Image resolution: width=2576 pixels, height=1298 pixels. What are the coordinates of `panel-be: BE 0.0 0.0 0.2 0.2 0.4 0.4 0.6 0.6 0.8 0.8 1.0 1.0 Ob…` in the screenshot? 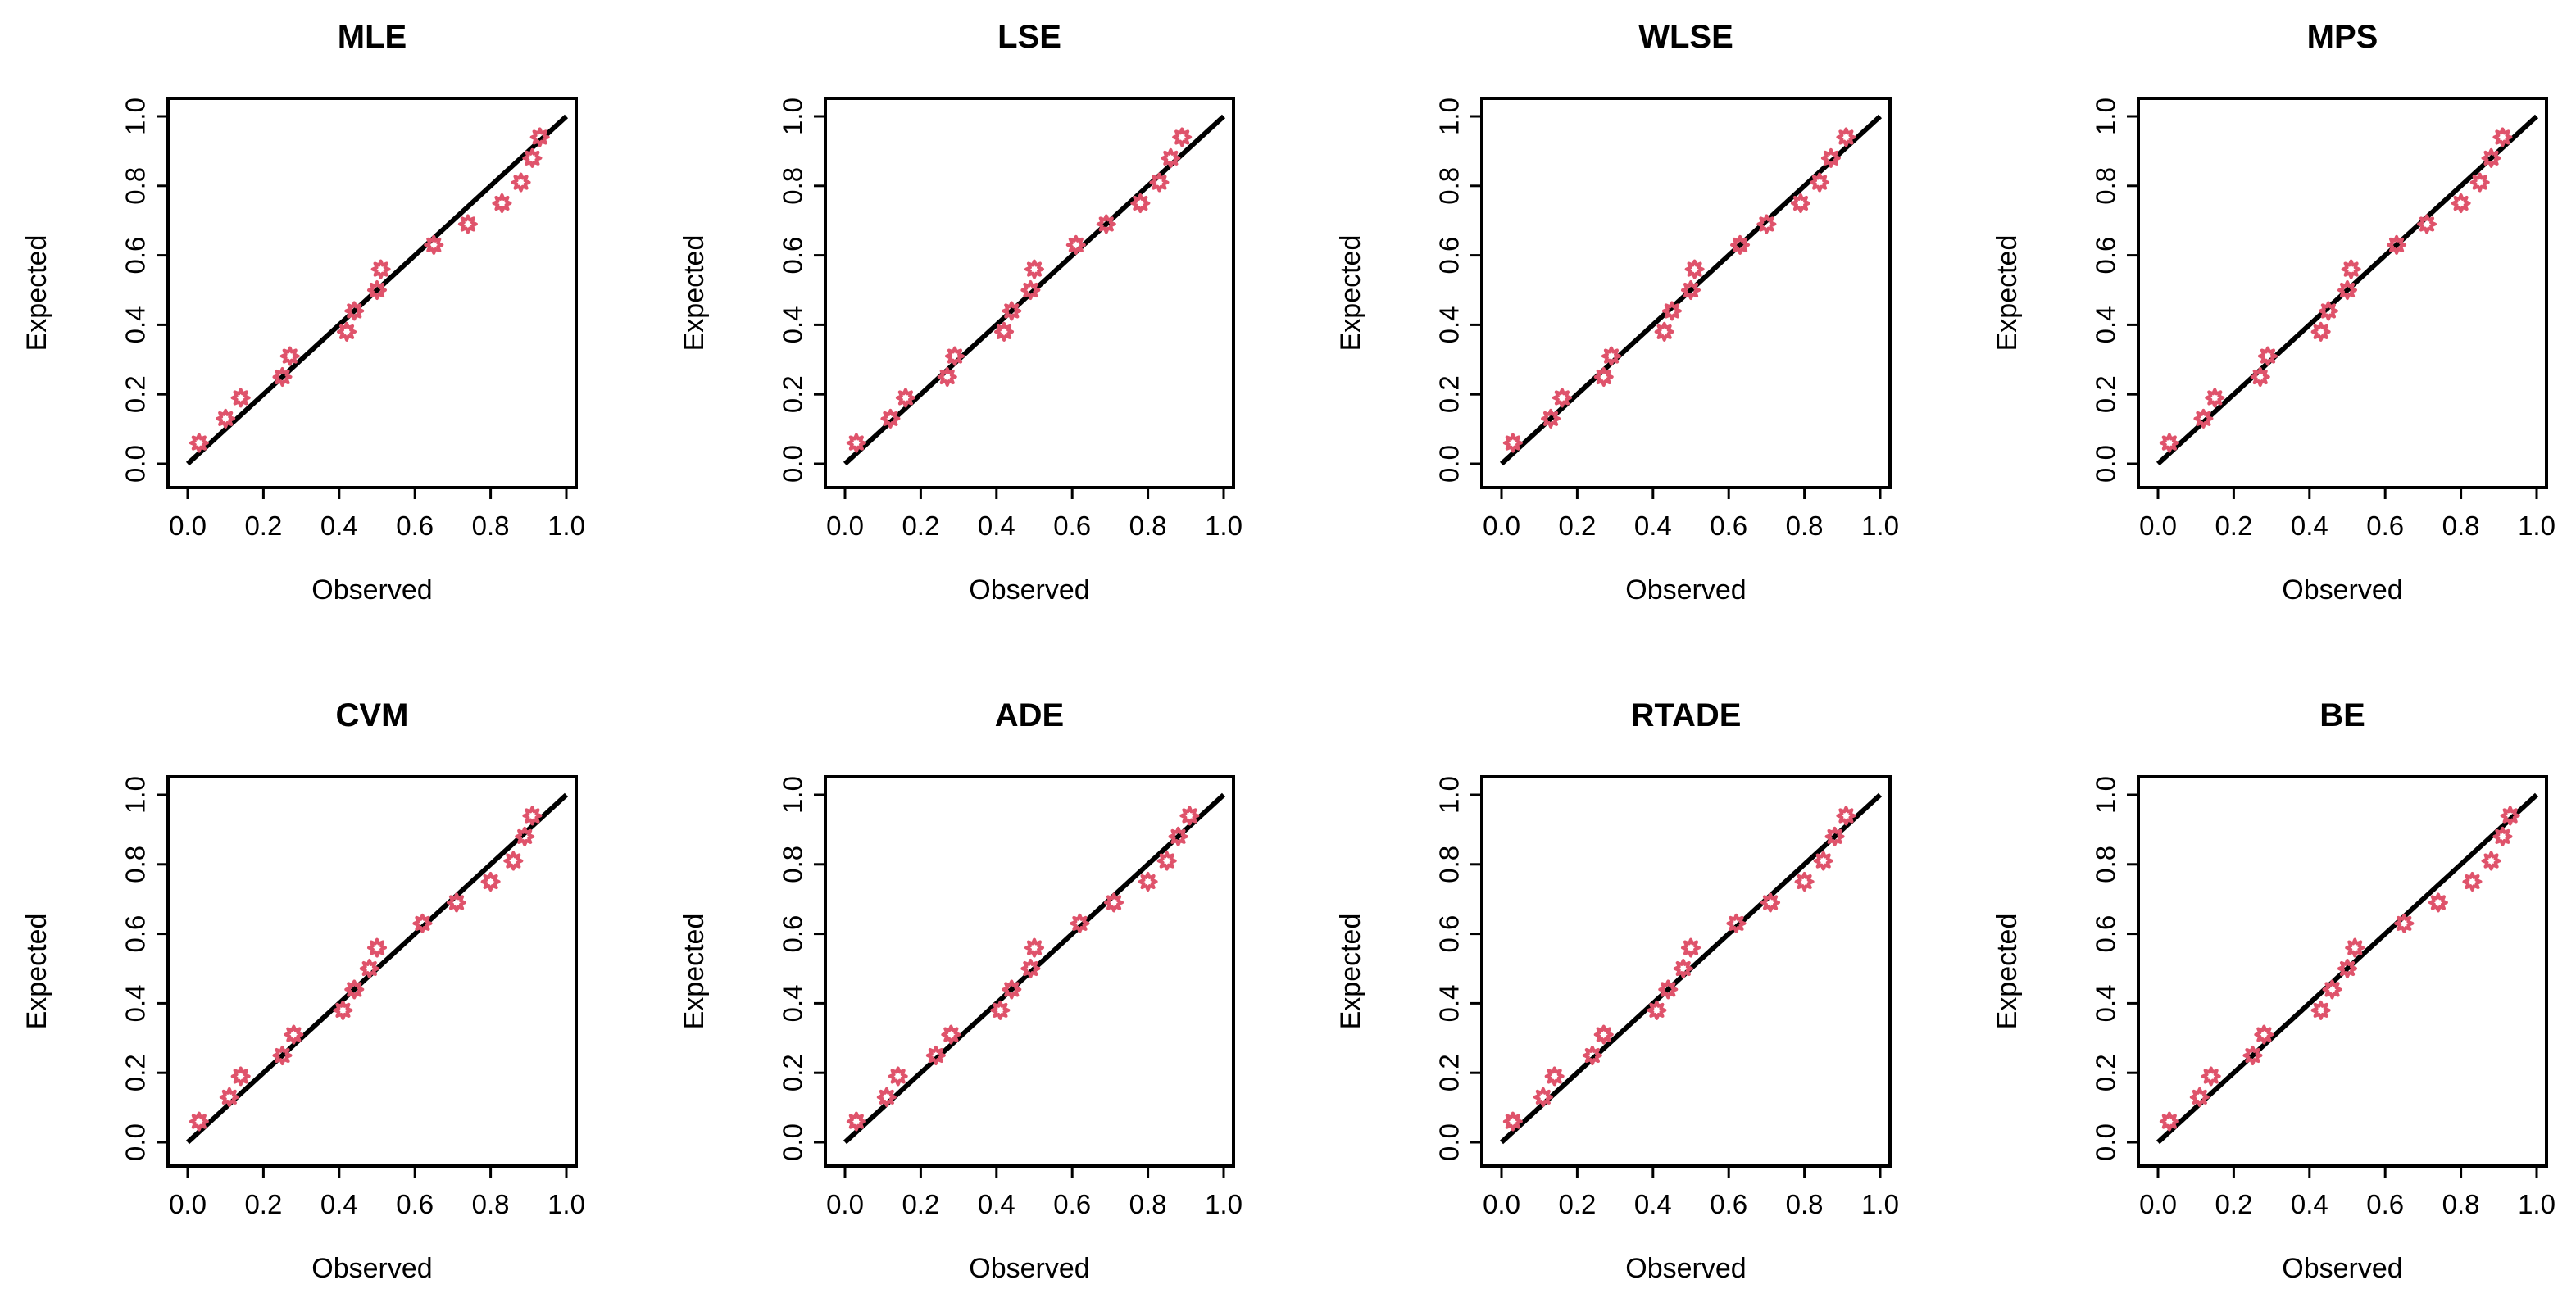 It's located at (2274, 990).